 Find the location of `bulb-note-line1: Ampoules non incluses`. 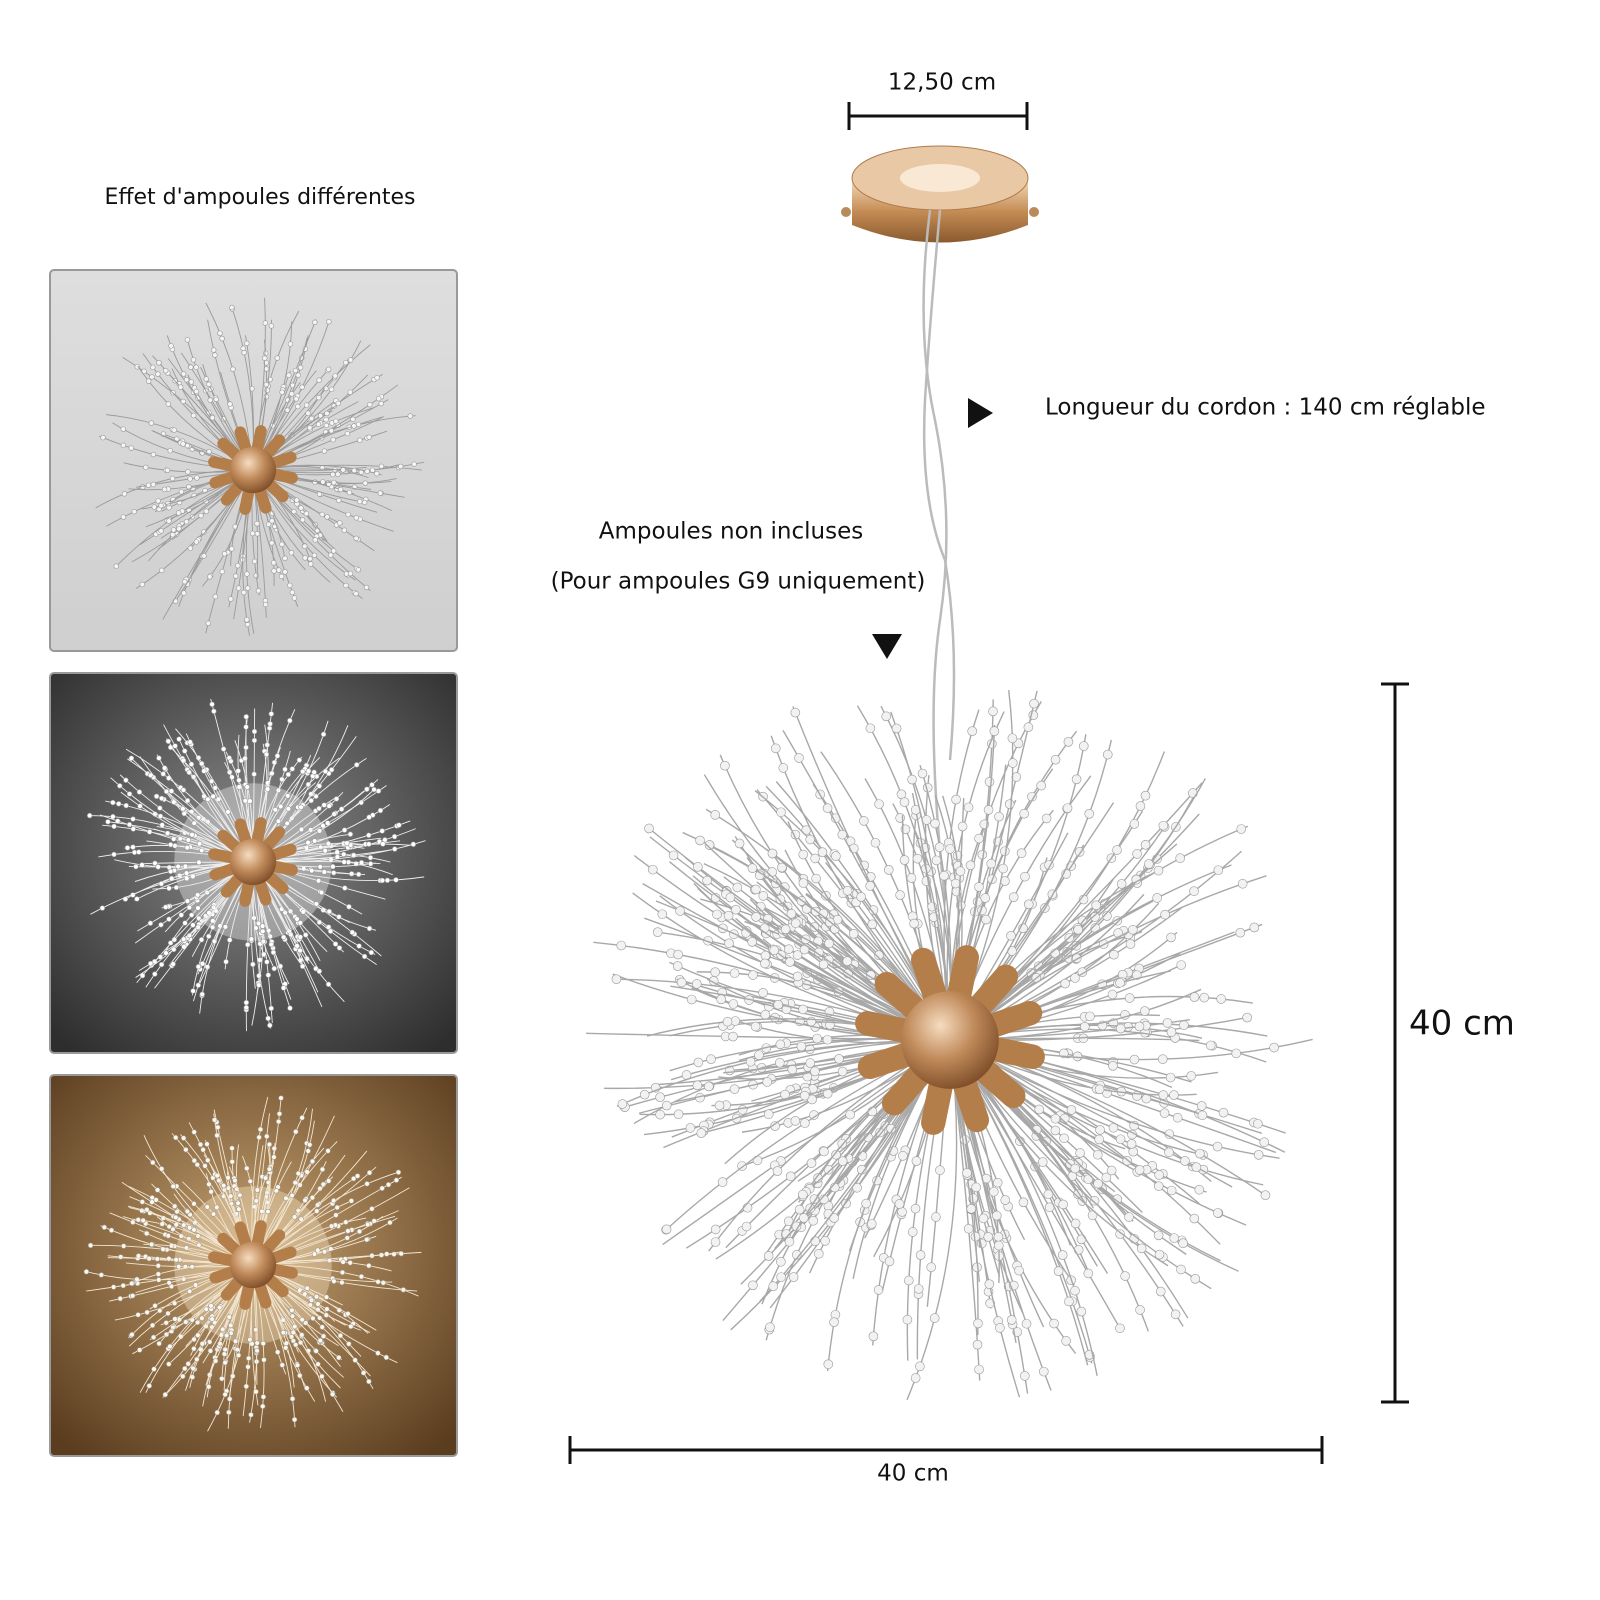

bulb-note-line1: Ampoules non incluses is located at coordinates (731, 532).